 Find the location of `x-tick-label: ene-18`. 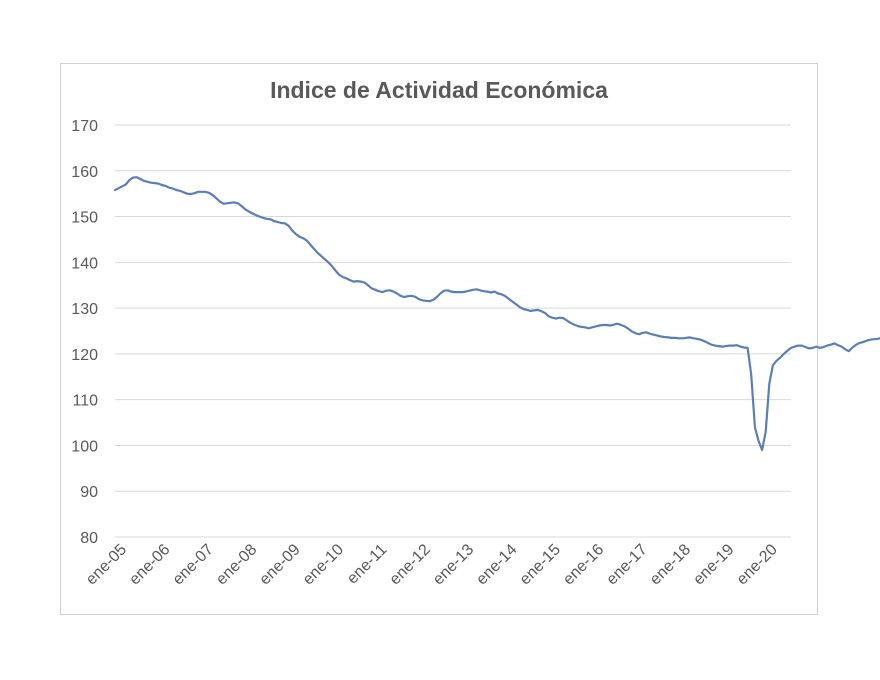

x-tick-label: ene-18 is located at coordinates (670, 564).